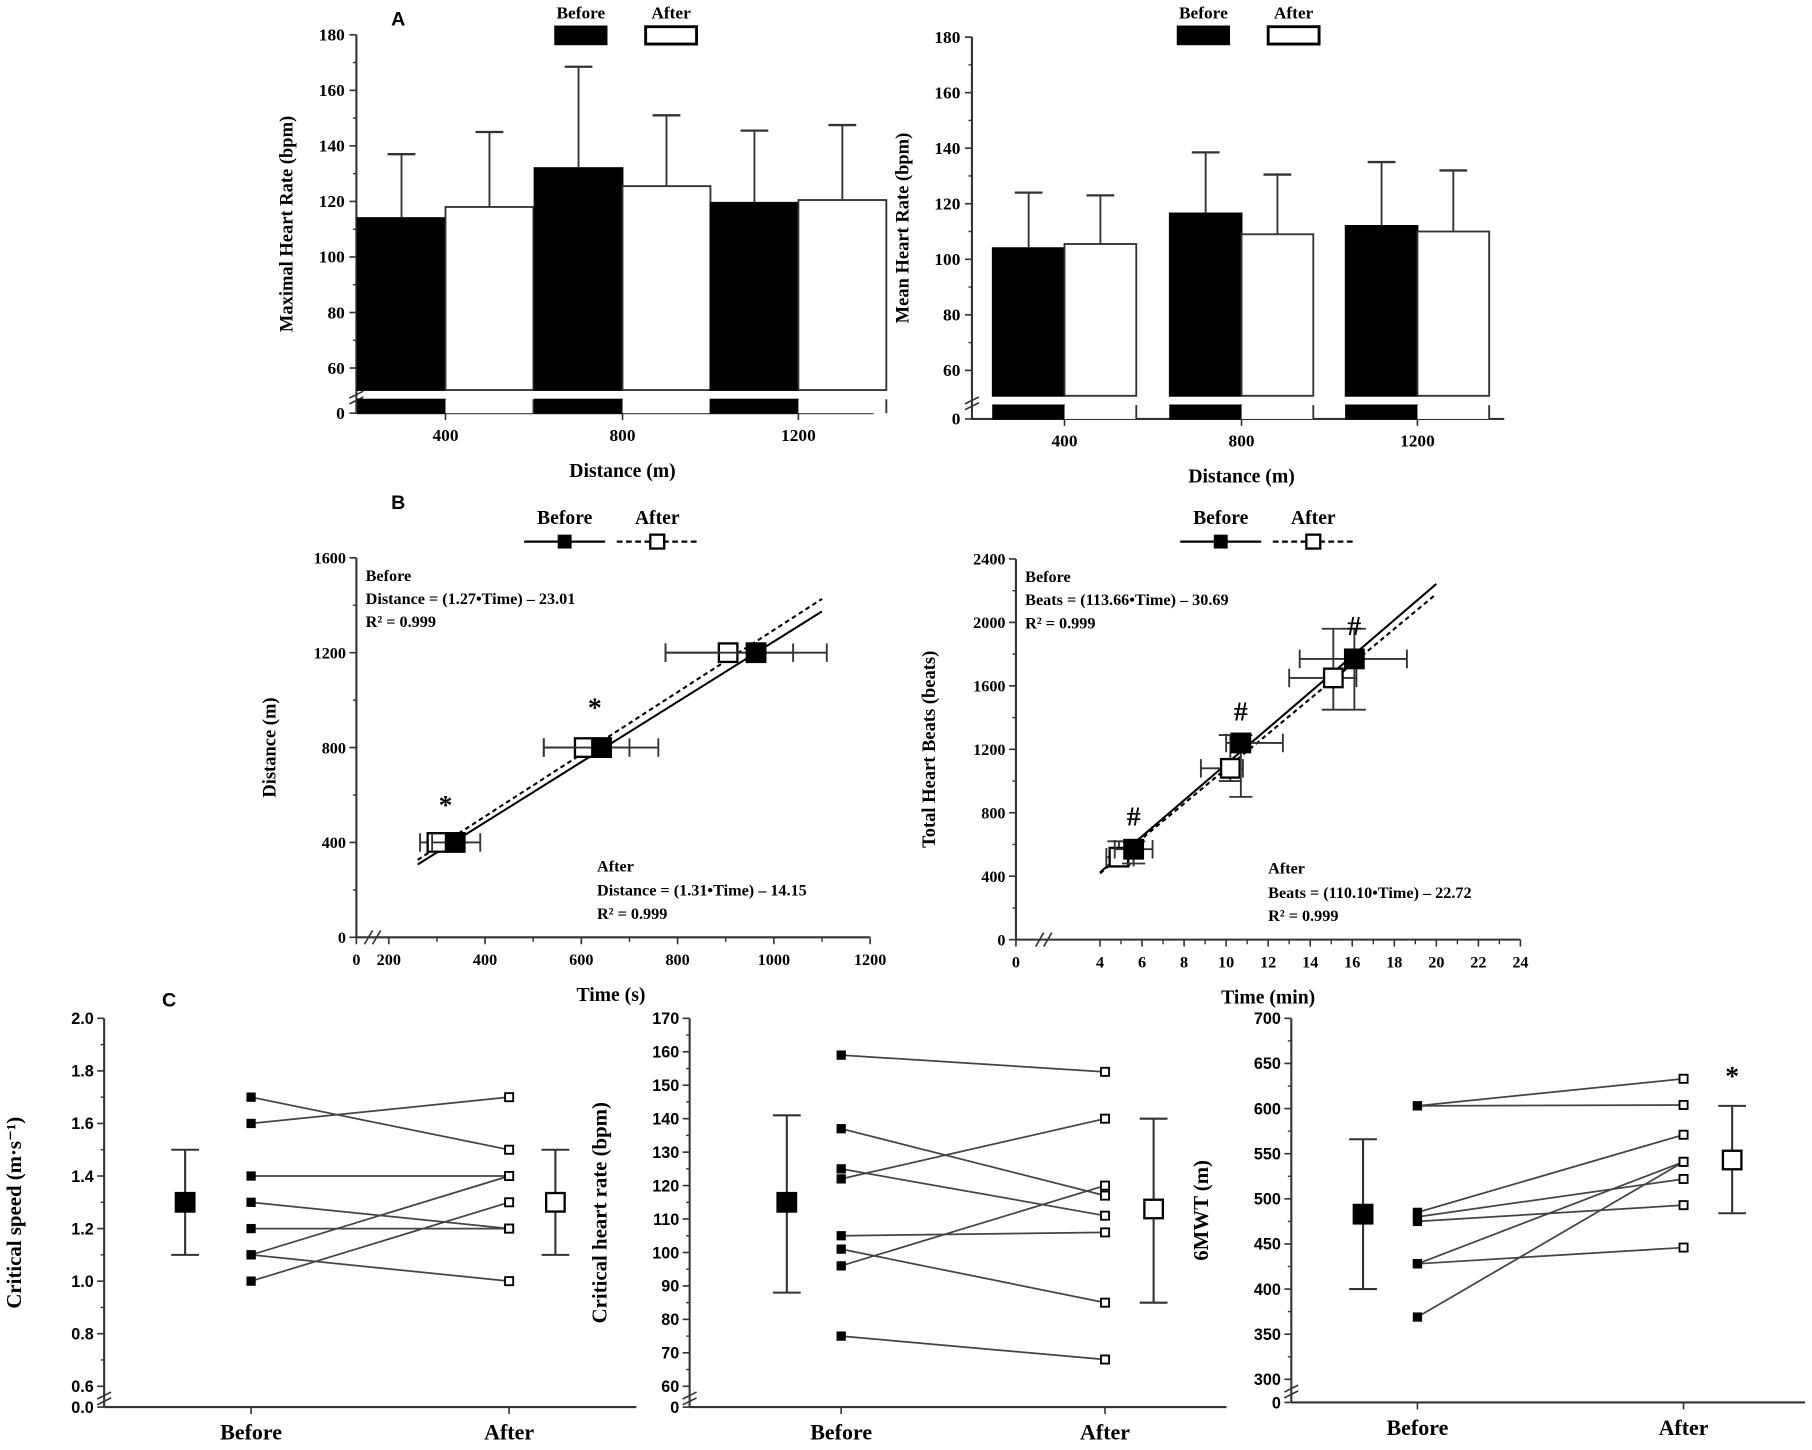  I want to click on x-axis-label: Time (min), so click(1268, 997).